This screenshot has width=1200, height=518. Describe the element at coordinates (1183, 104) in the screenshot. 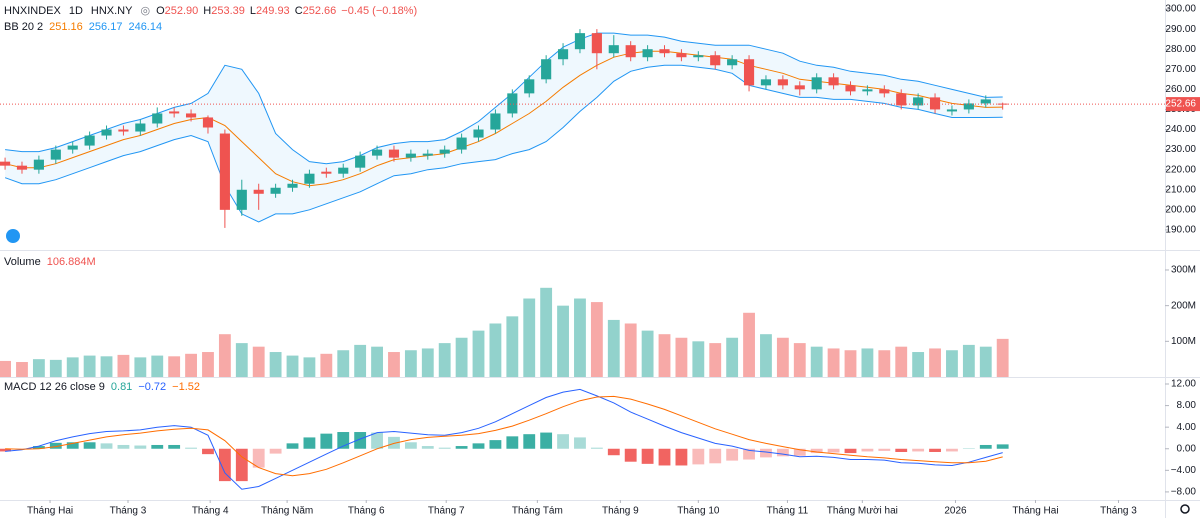

I see `last-price-tag` at that location.